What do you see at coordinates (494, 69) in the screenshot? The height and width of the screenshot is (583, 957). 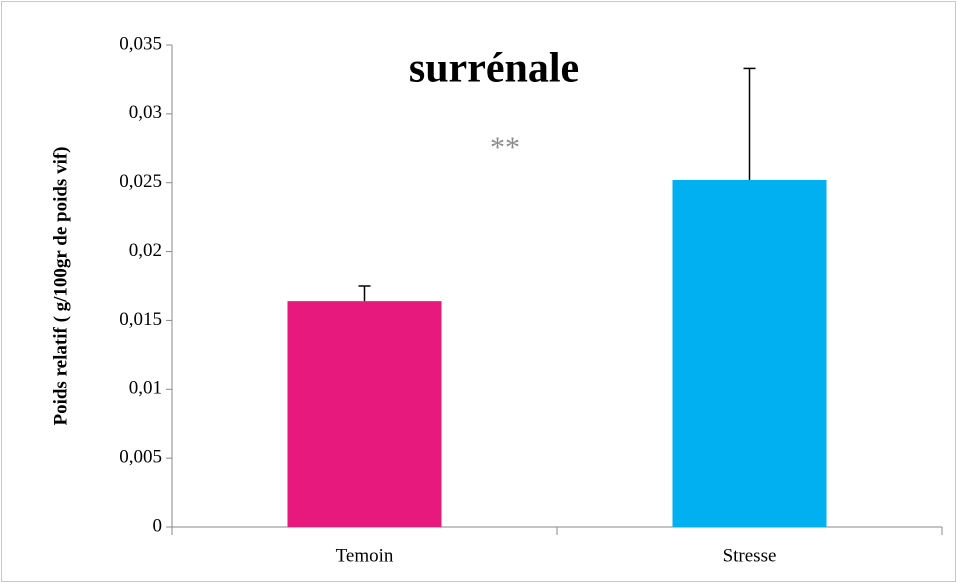 I see `chart-title: surrénale` at bounding box center [494, 69].